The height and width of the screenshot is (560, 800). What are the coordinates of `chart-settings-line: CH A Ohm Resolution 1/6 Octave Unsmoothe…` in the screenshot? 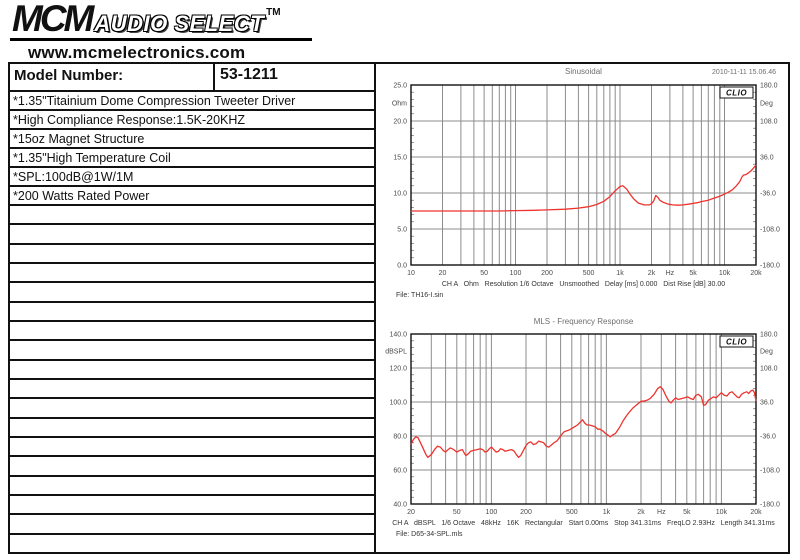 It's located at (583, 284).